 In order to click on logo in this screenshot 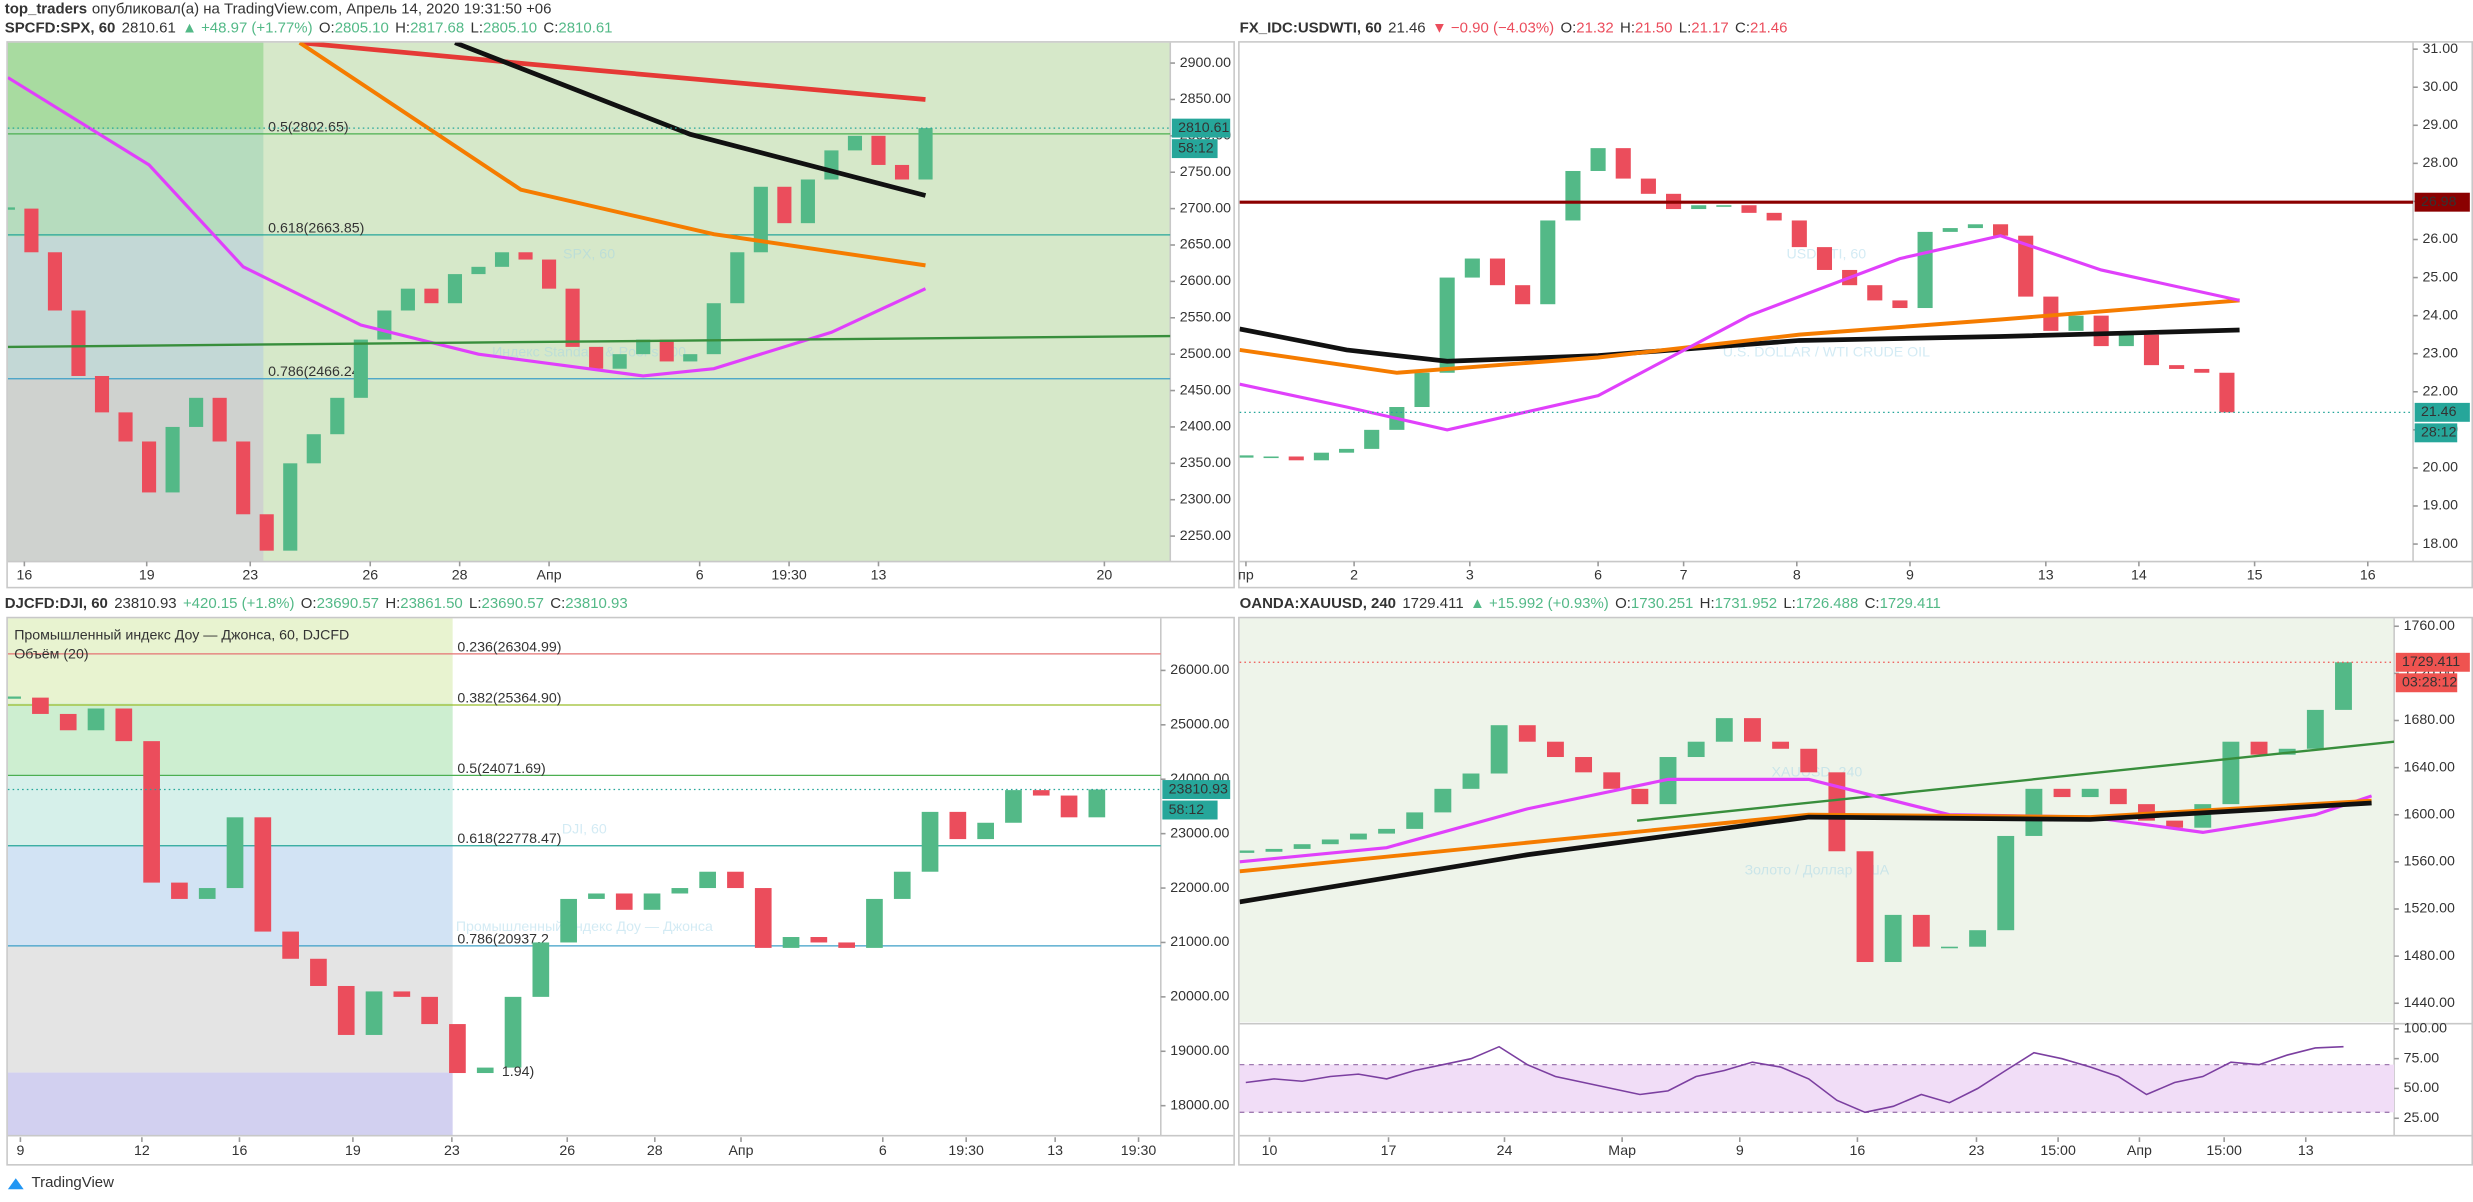, I will do `click(15, 1184)`.